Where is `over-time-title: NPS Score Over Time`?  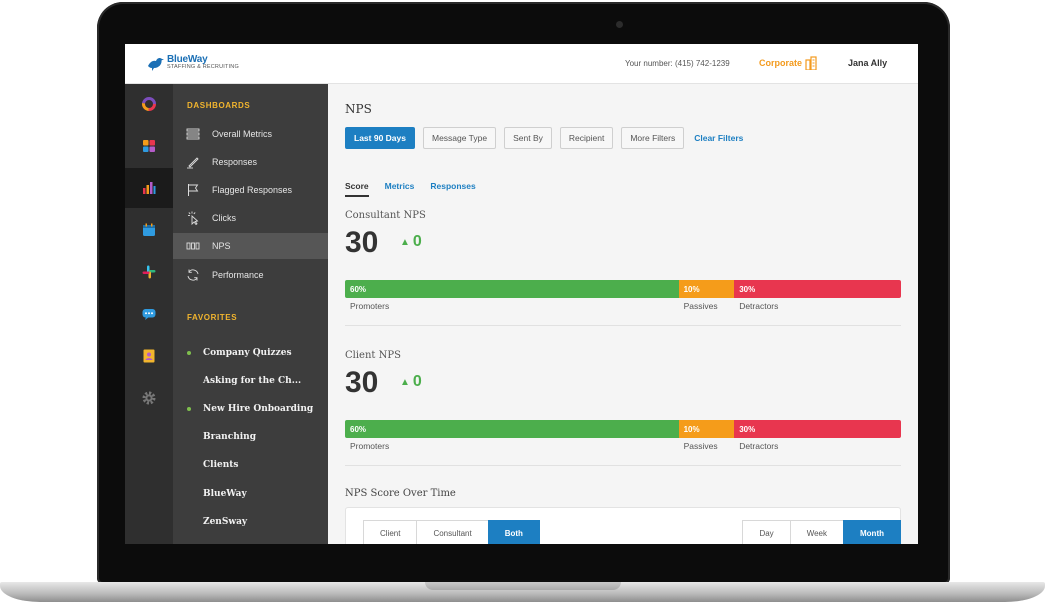
over-time-title: NPS Score Over Time is located at coordinates (400, 493).